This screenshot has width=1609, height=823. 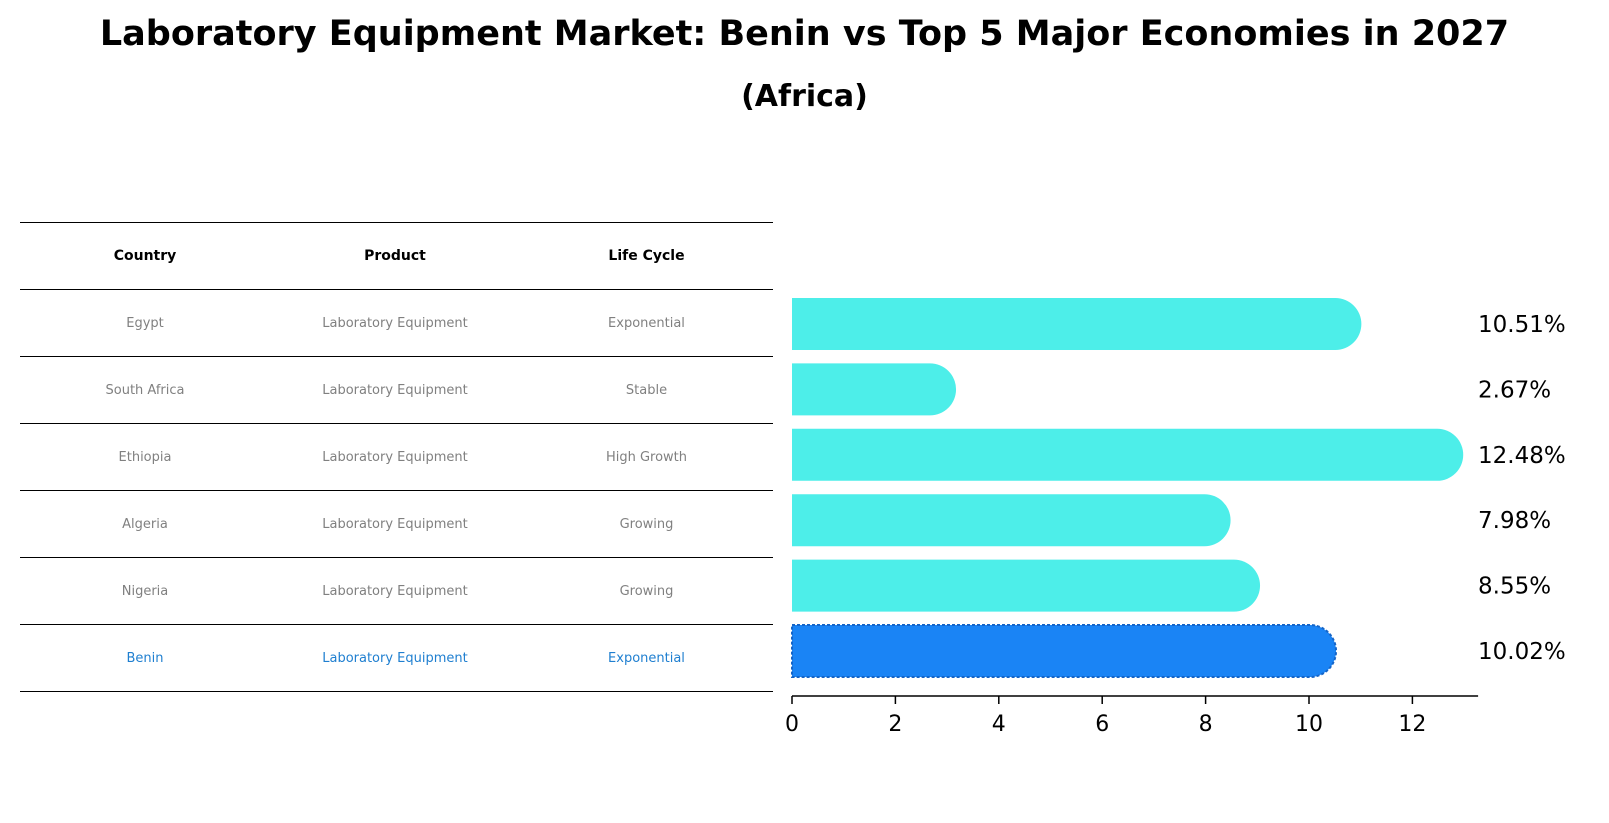 What do you see at coordinates (145, 524) in the screenshot?
I see `cell-country: Algeria` at bounding box center [145, 524].